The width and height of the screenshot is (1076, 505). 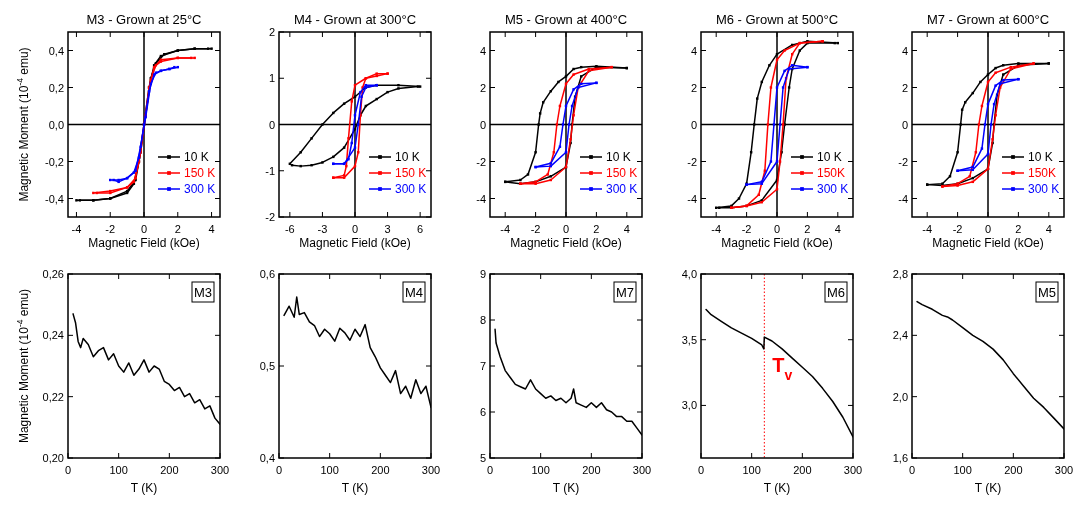 I want to click on y-tick-label: 0,26, so click(x=53, y=274).